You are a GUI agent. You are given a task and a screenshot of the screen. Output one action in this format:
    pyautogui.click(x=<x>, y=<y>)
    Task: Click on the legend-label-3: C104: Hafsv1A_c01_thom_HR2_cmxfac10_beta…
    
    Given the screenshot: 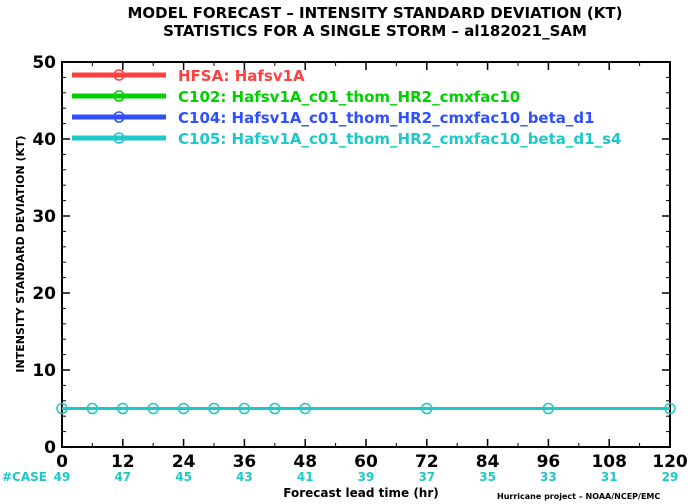 What is the action you would take?
    pyautogui.click(x=386, y=118)
    